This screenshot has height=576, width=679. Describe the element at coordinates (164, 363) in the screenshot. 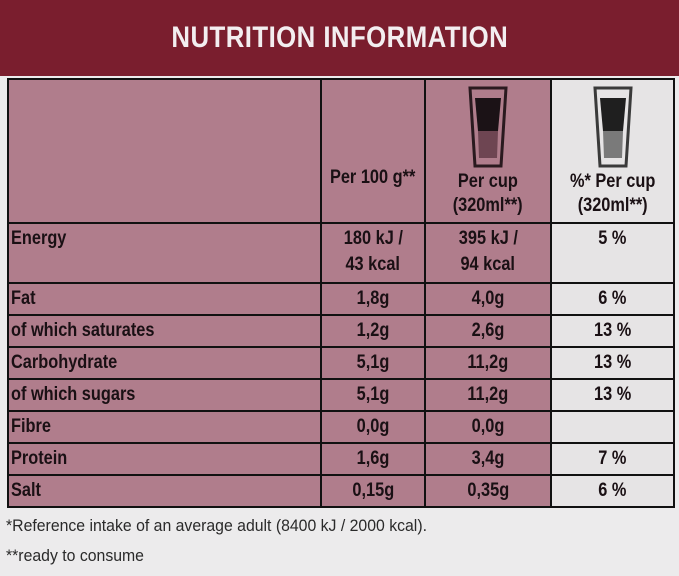

I see `row-label-carbohydrate: Carbohydrate` at that location.